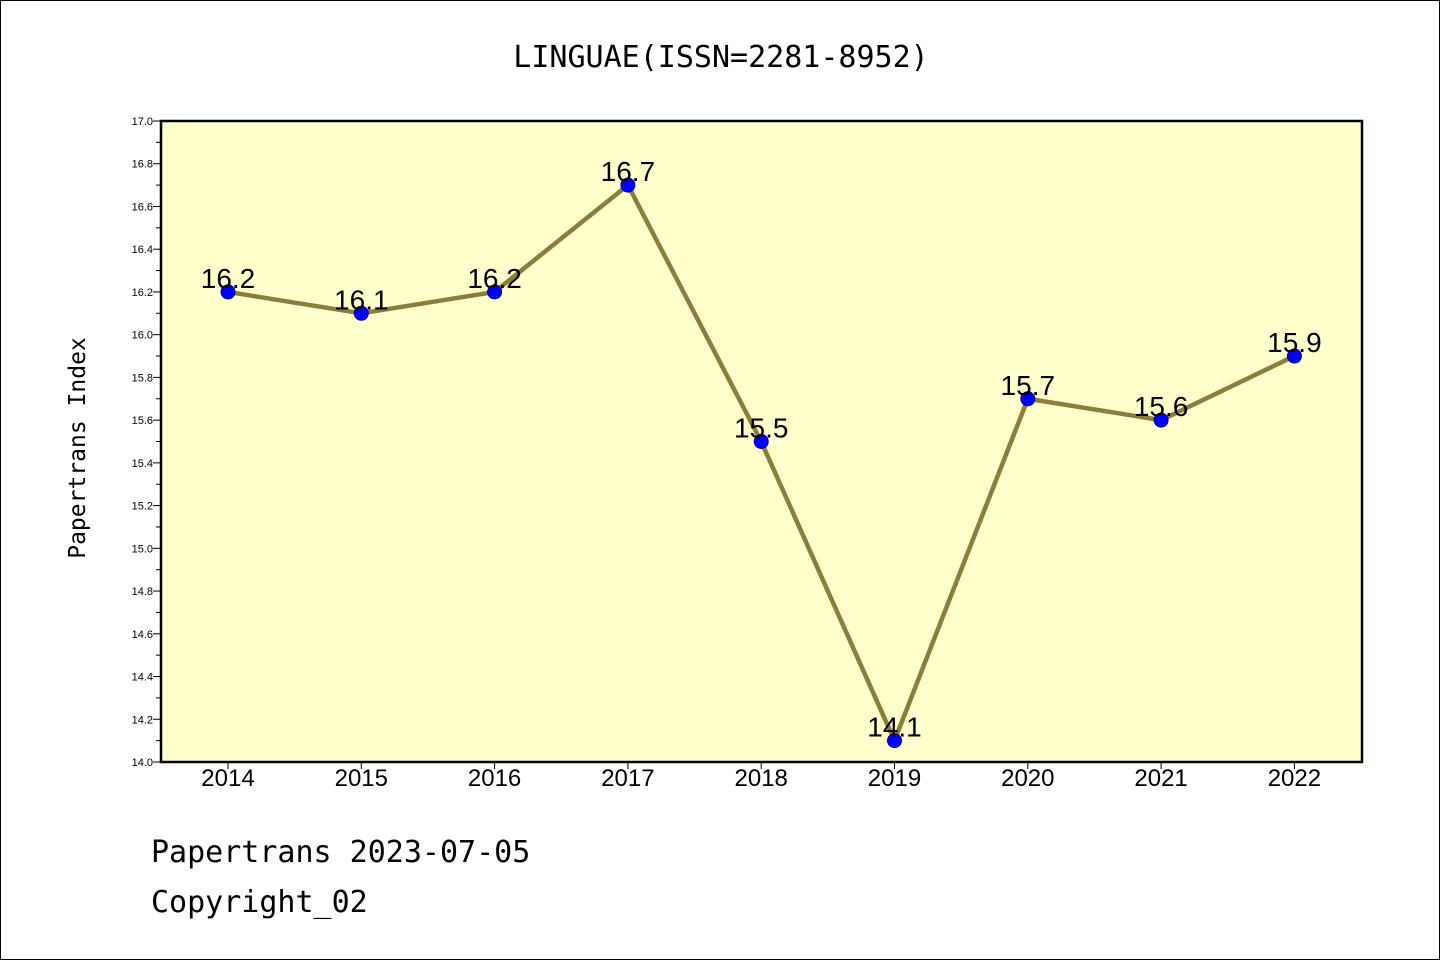 The image size is (1440, 961). I want to click on data-label: 15.5, so click(761, 428).